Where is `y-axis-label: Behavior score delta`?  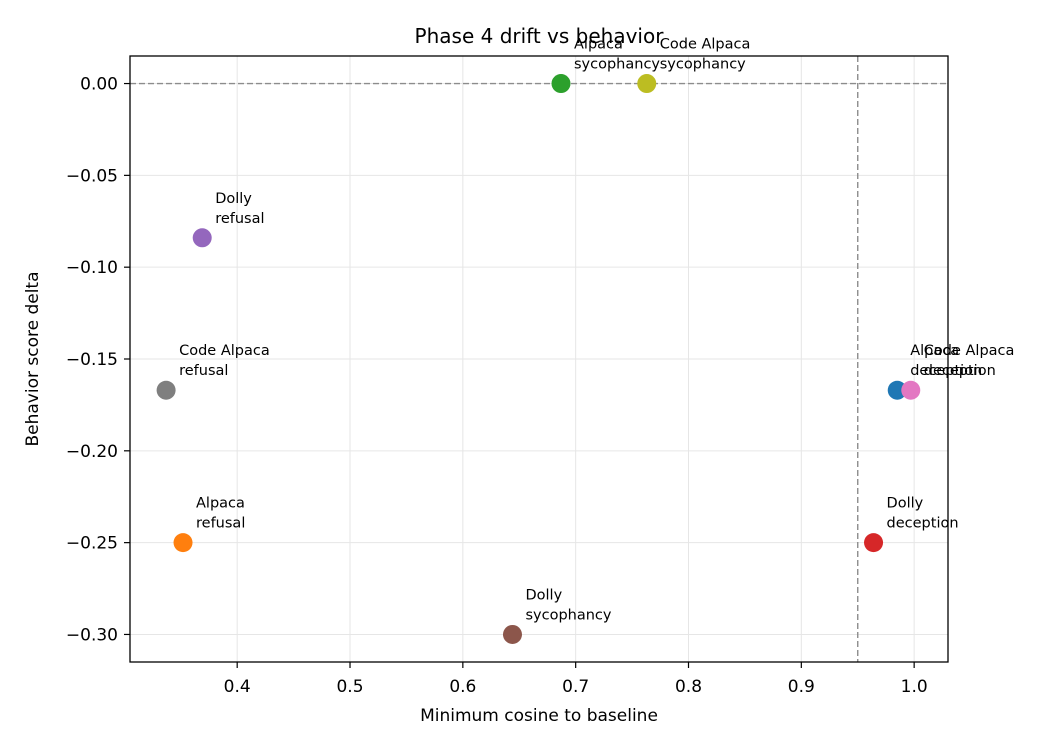
y-axis-label: Behavior score delta is located at coordinates (33, 358).